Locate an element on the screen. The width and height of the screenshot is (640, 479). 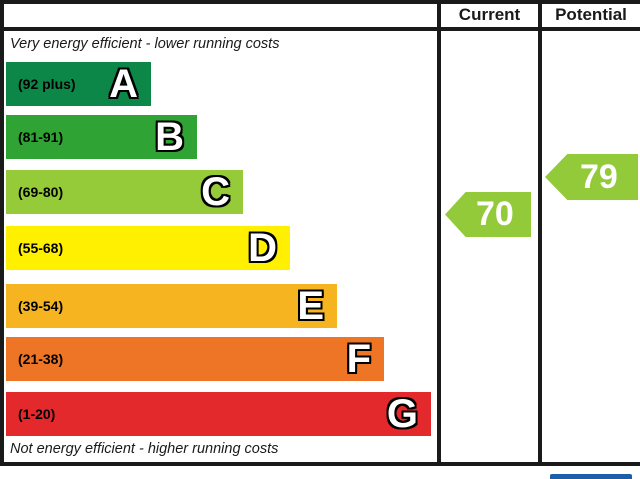
band-range-label: (92 plus) is located at coordinates (47, 84).